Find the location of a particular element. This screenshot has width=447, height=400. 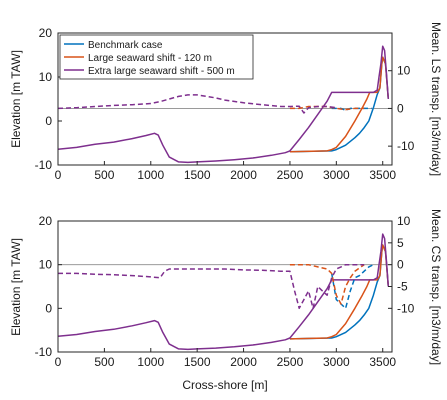

top-x-tick-label: 1500 is located at coordinates (197, 175).